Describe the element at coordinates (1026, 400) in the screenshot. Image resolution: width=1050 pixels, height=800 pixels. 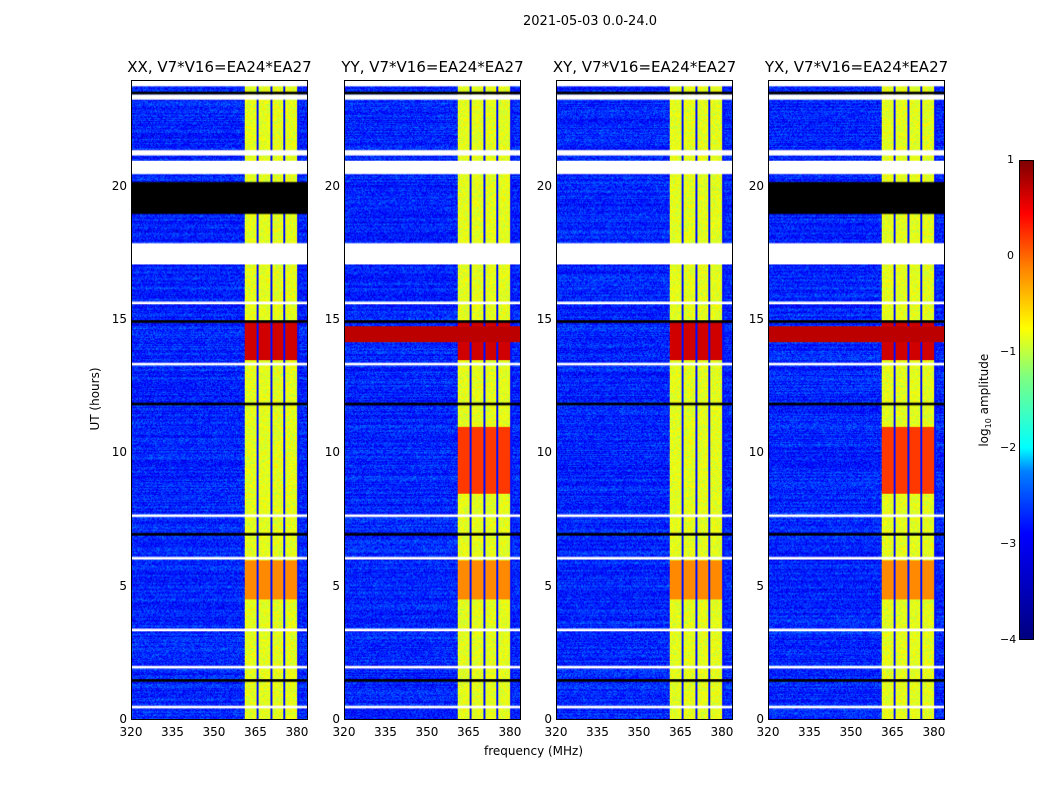
I see `colorbar` at that location.